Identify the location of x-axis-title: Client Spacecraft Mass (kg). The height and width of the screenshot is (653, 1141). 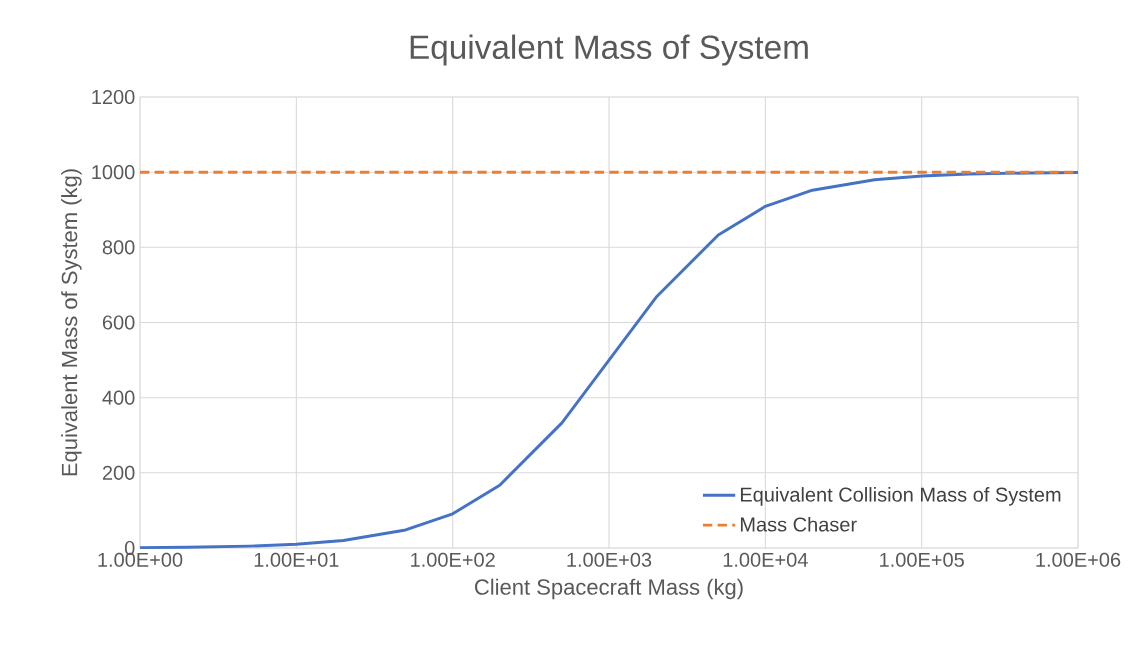
(609, 589).